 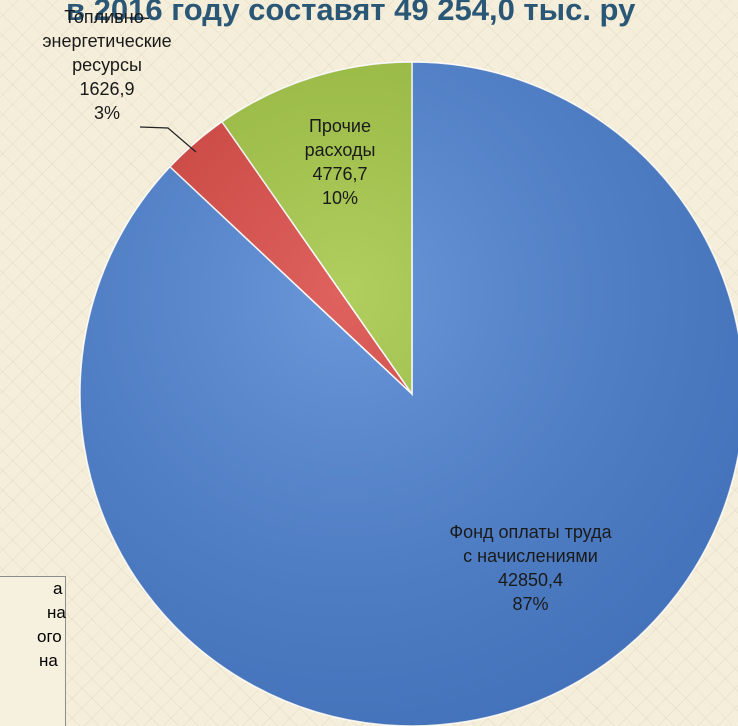 What do you see at coordinates (340, 174) in the screenshot?
I see `label-value: 4776,7` at bounding box center [340, 174].